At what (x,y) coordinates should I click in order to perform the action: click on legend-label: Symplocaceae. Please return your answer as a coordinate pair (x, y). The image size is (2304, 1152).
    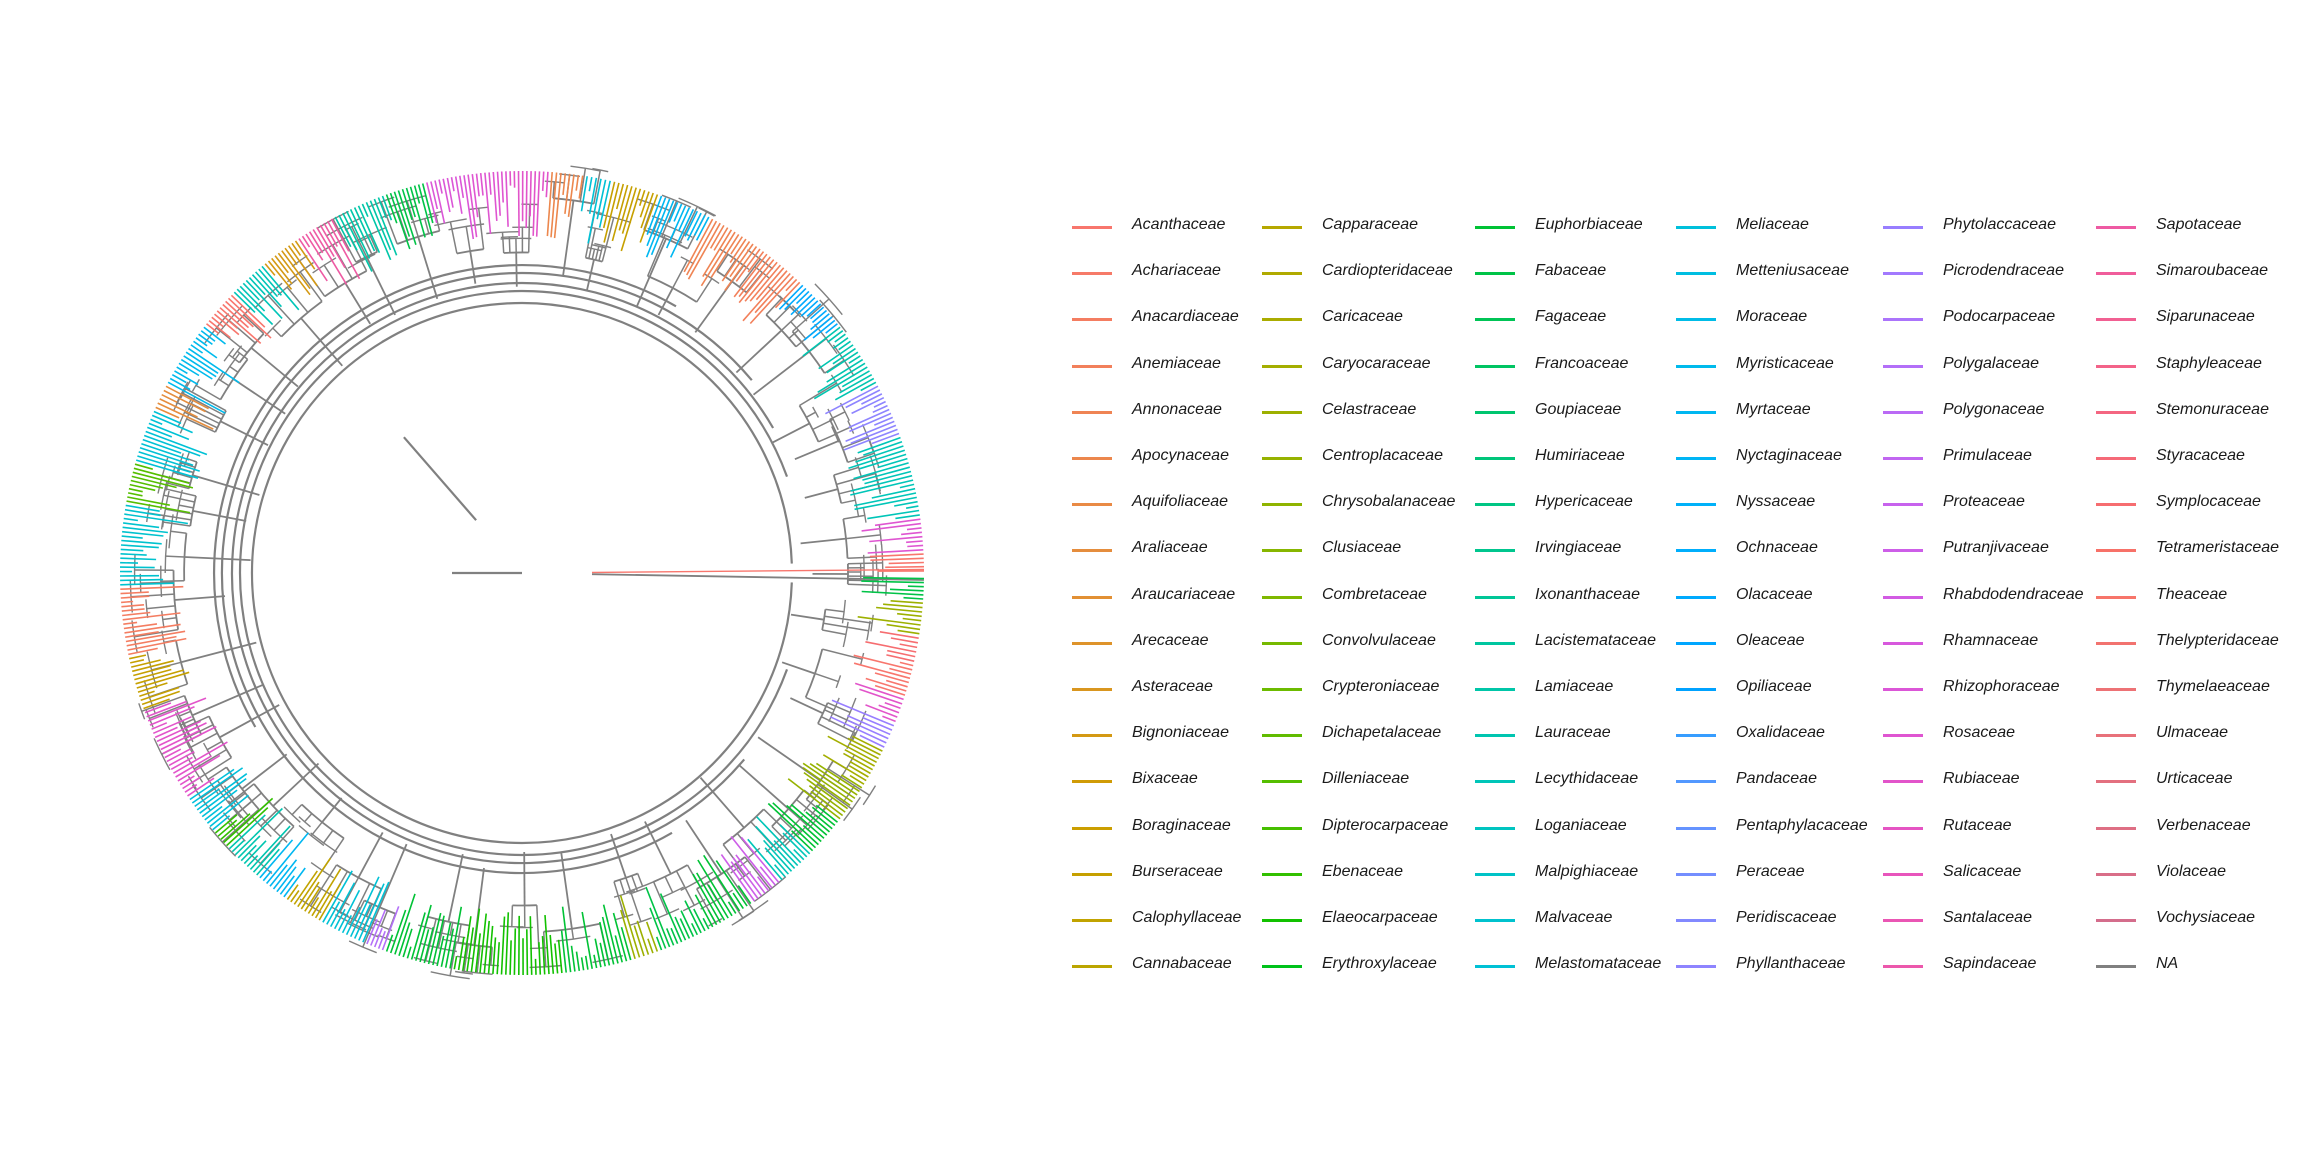
    Looking at the image, I should click on (2208, 502).